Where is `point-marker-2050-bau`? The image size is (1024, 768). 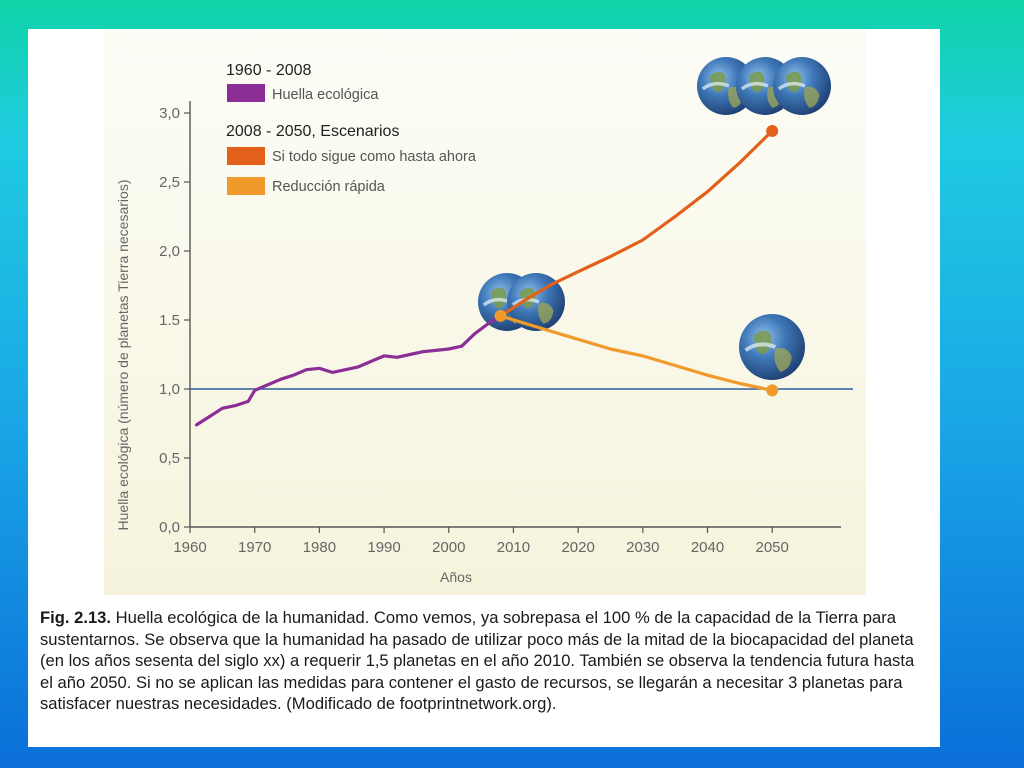
point-marker-2050-bau is located at coordinates (772, 130).